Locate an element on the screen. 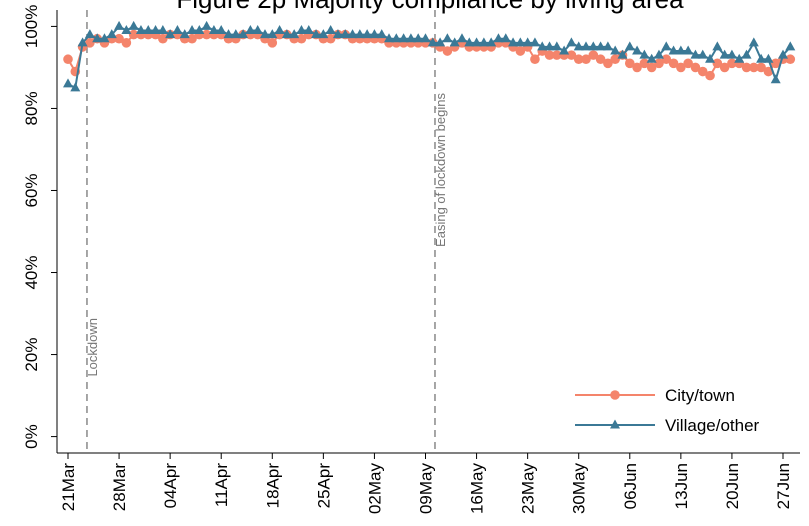 The width and height of the screenshot is (809, 526). legend-marker is located at coordinates (615, 395).